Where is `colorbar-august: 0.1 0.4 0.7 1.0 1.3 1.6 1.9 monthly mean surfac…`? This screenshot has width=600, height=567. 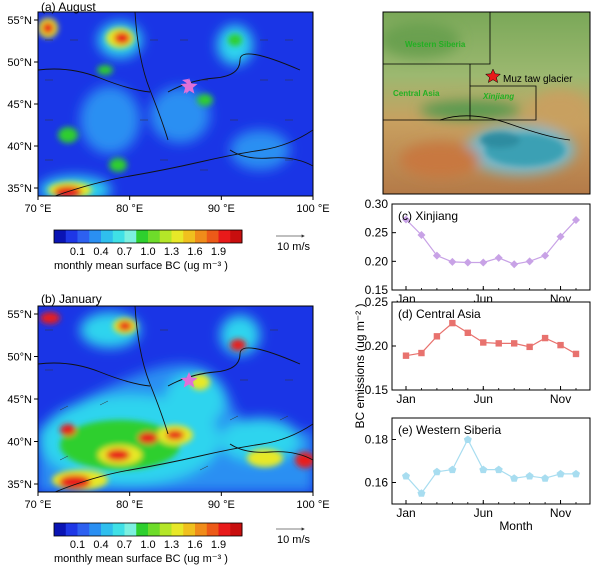 colorbar-august: 0.1 0.4 0.7 1.0 1.3 1.6 1.9 monthly mean surfac… is located at coordinates (182, 250).